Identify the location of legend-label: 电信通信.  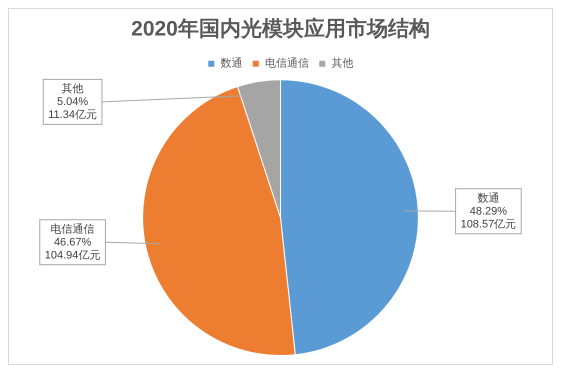
(286, 63).